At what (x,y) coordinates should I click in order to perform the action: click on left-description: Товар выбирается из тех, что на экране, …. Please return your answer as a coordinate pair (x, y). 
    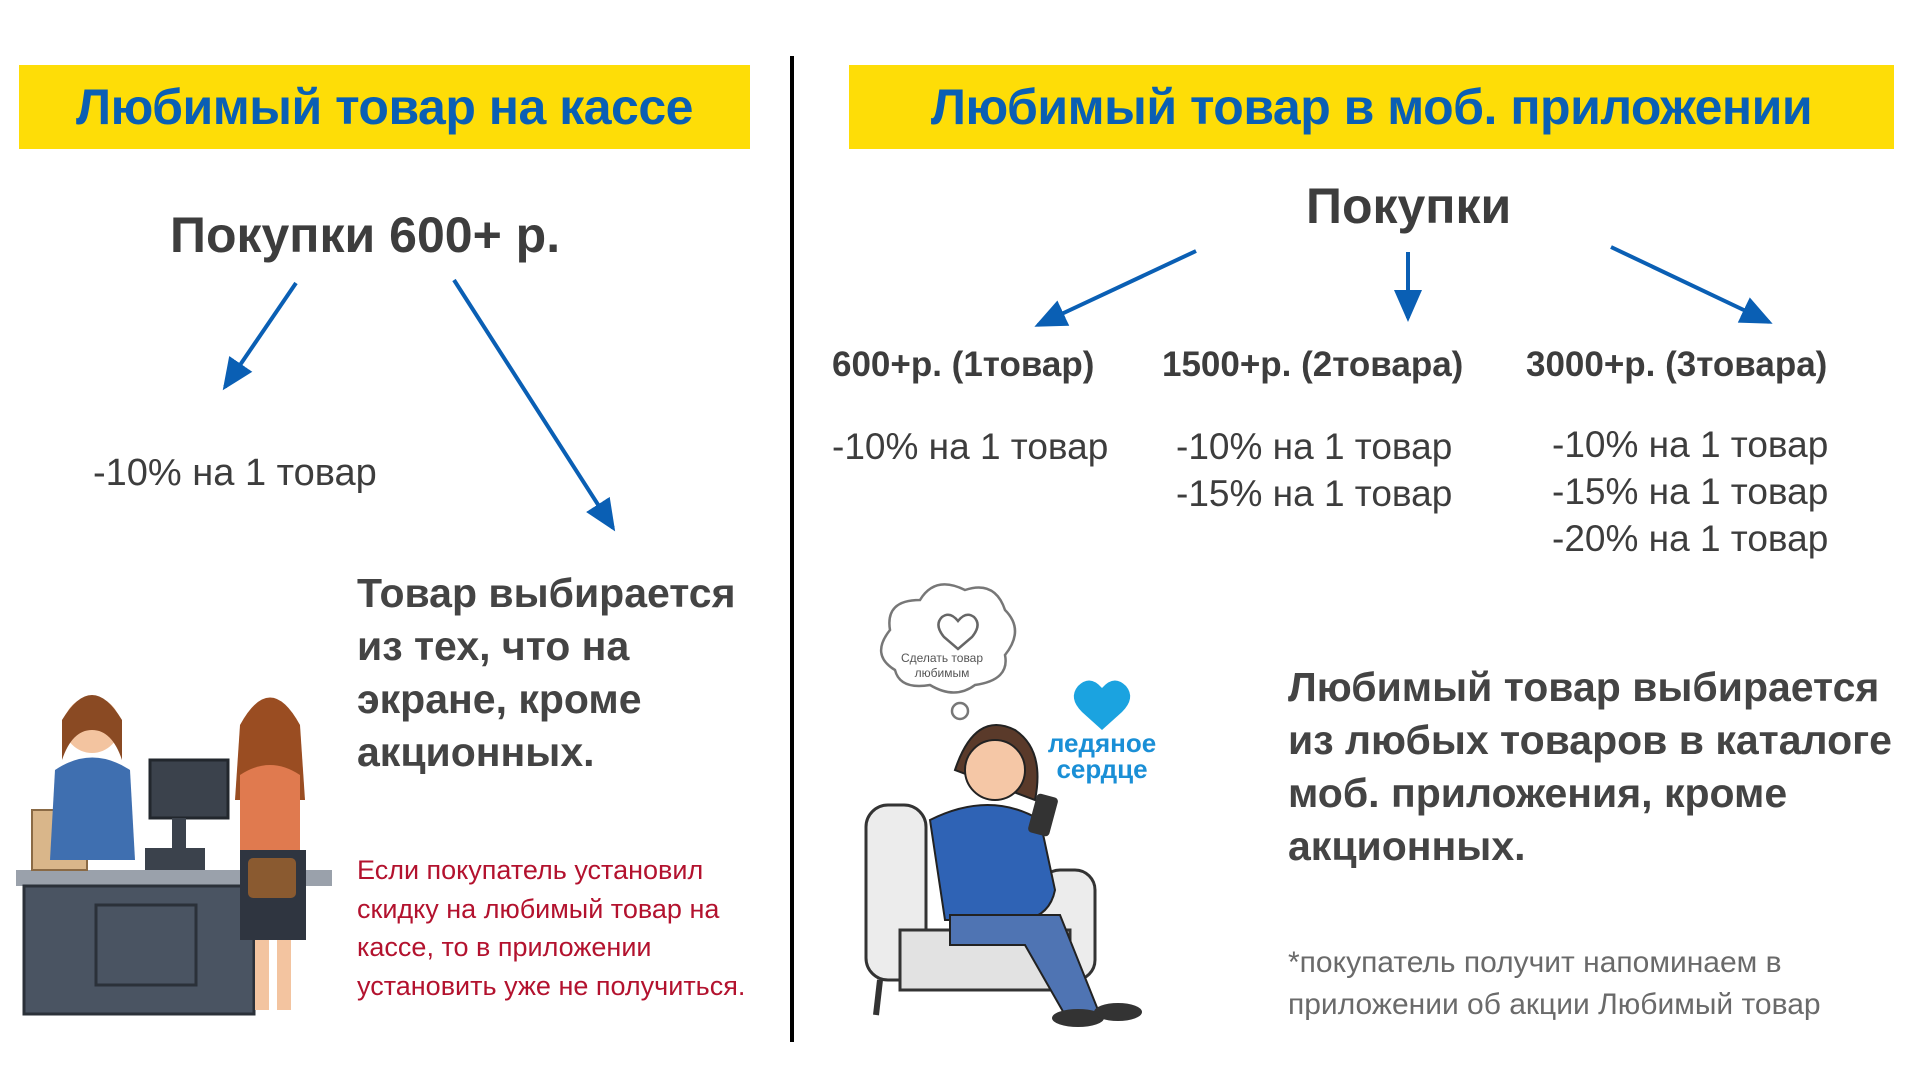
    Looking at the image, I should click on (546, 673).